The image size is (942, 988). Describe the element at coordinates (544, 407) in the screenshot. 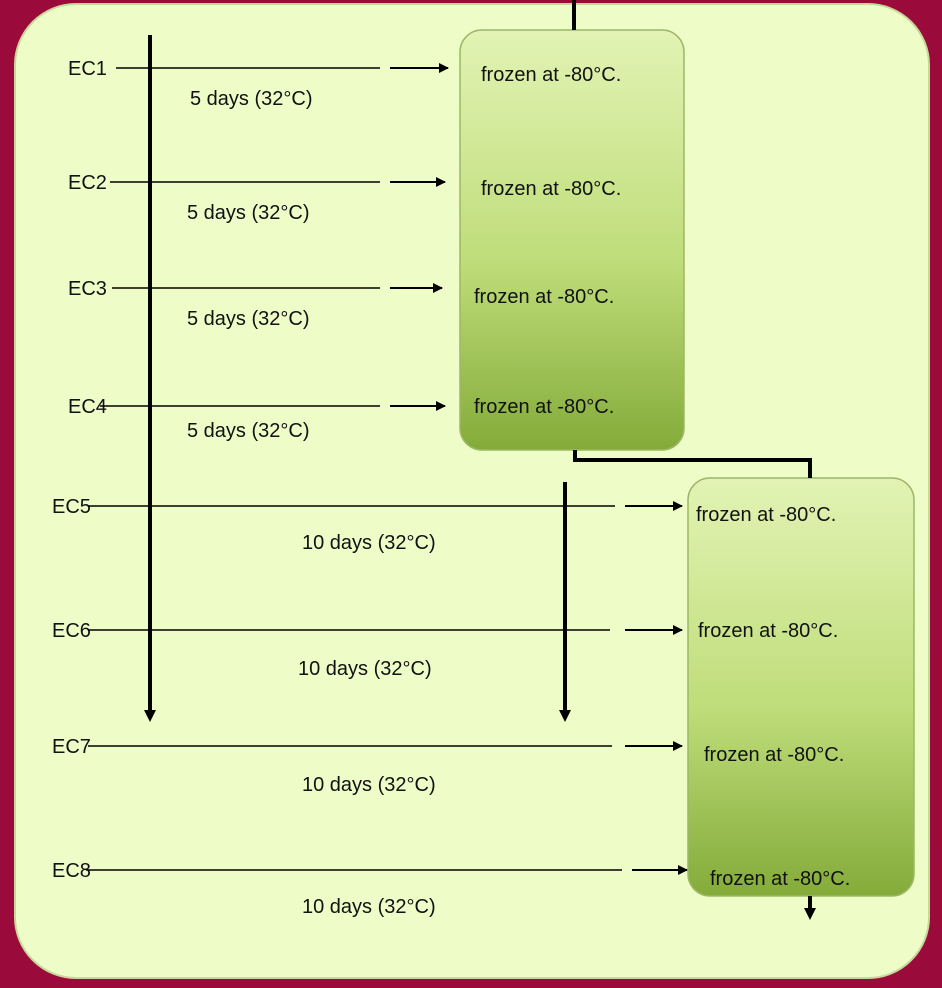

I see `storage-label-4: frozen at -80°C.` at that location.